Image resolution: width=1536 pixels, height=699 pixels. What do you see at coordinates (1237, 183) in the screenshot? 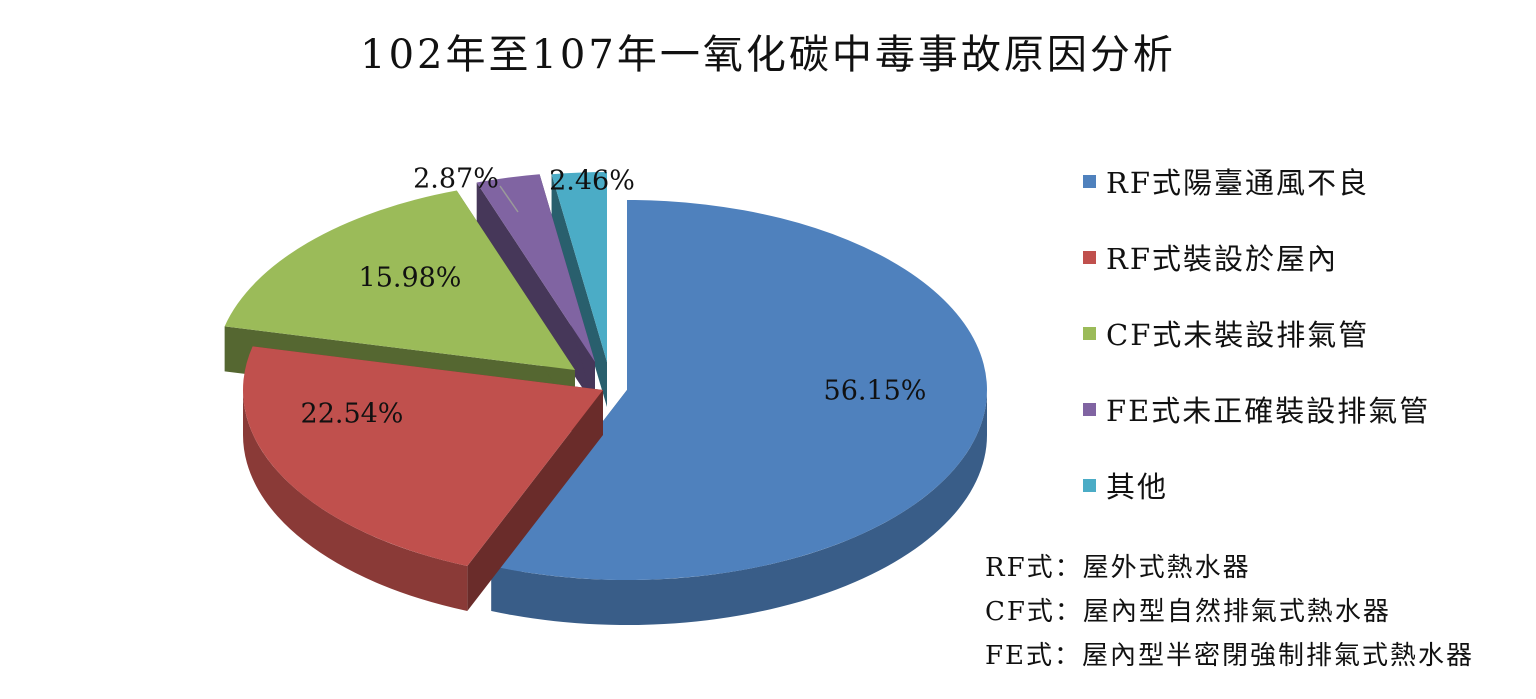
I see `legend-label: RF式陽臺通風不良` at bounding box center [1237, 183].